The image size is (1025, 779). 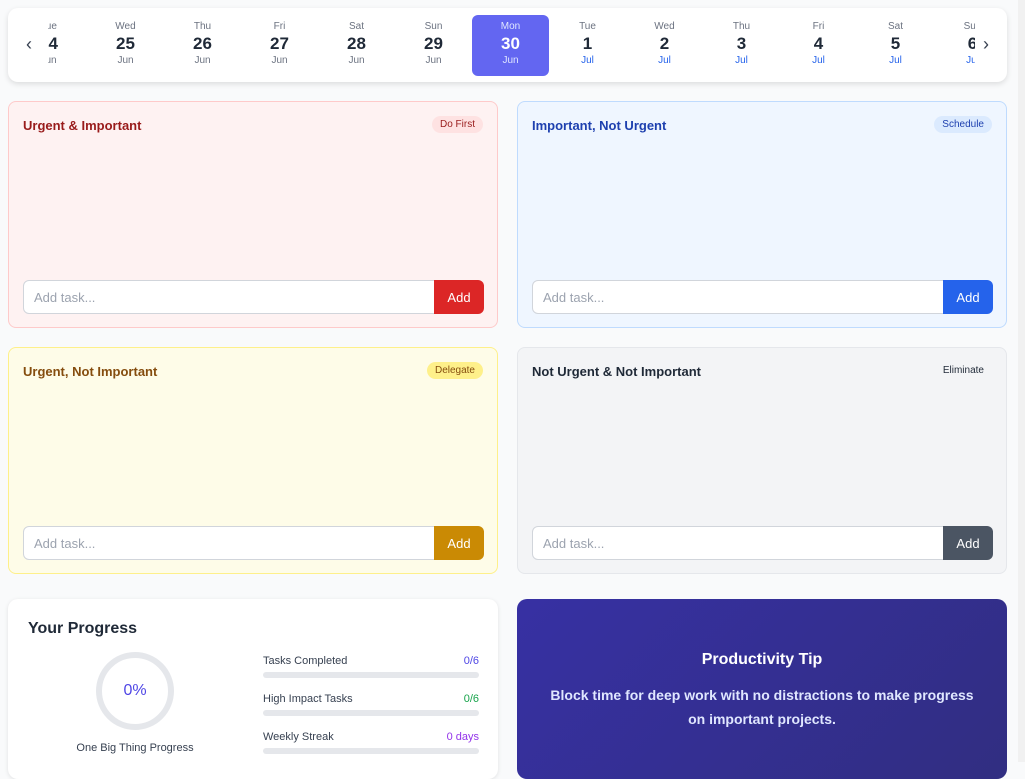 What do you see at coordinates (298, 737) in the screenshot?
I see `stat-label: Weekly Streak` at bounding box center [298, 737].